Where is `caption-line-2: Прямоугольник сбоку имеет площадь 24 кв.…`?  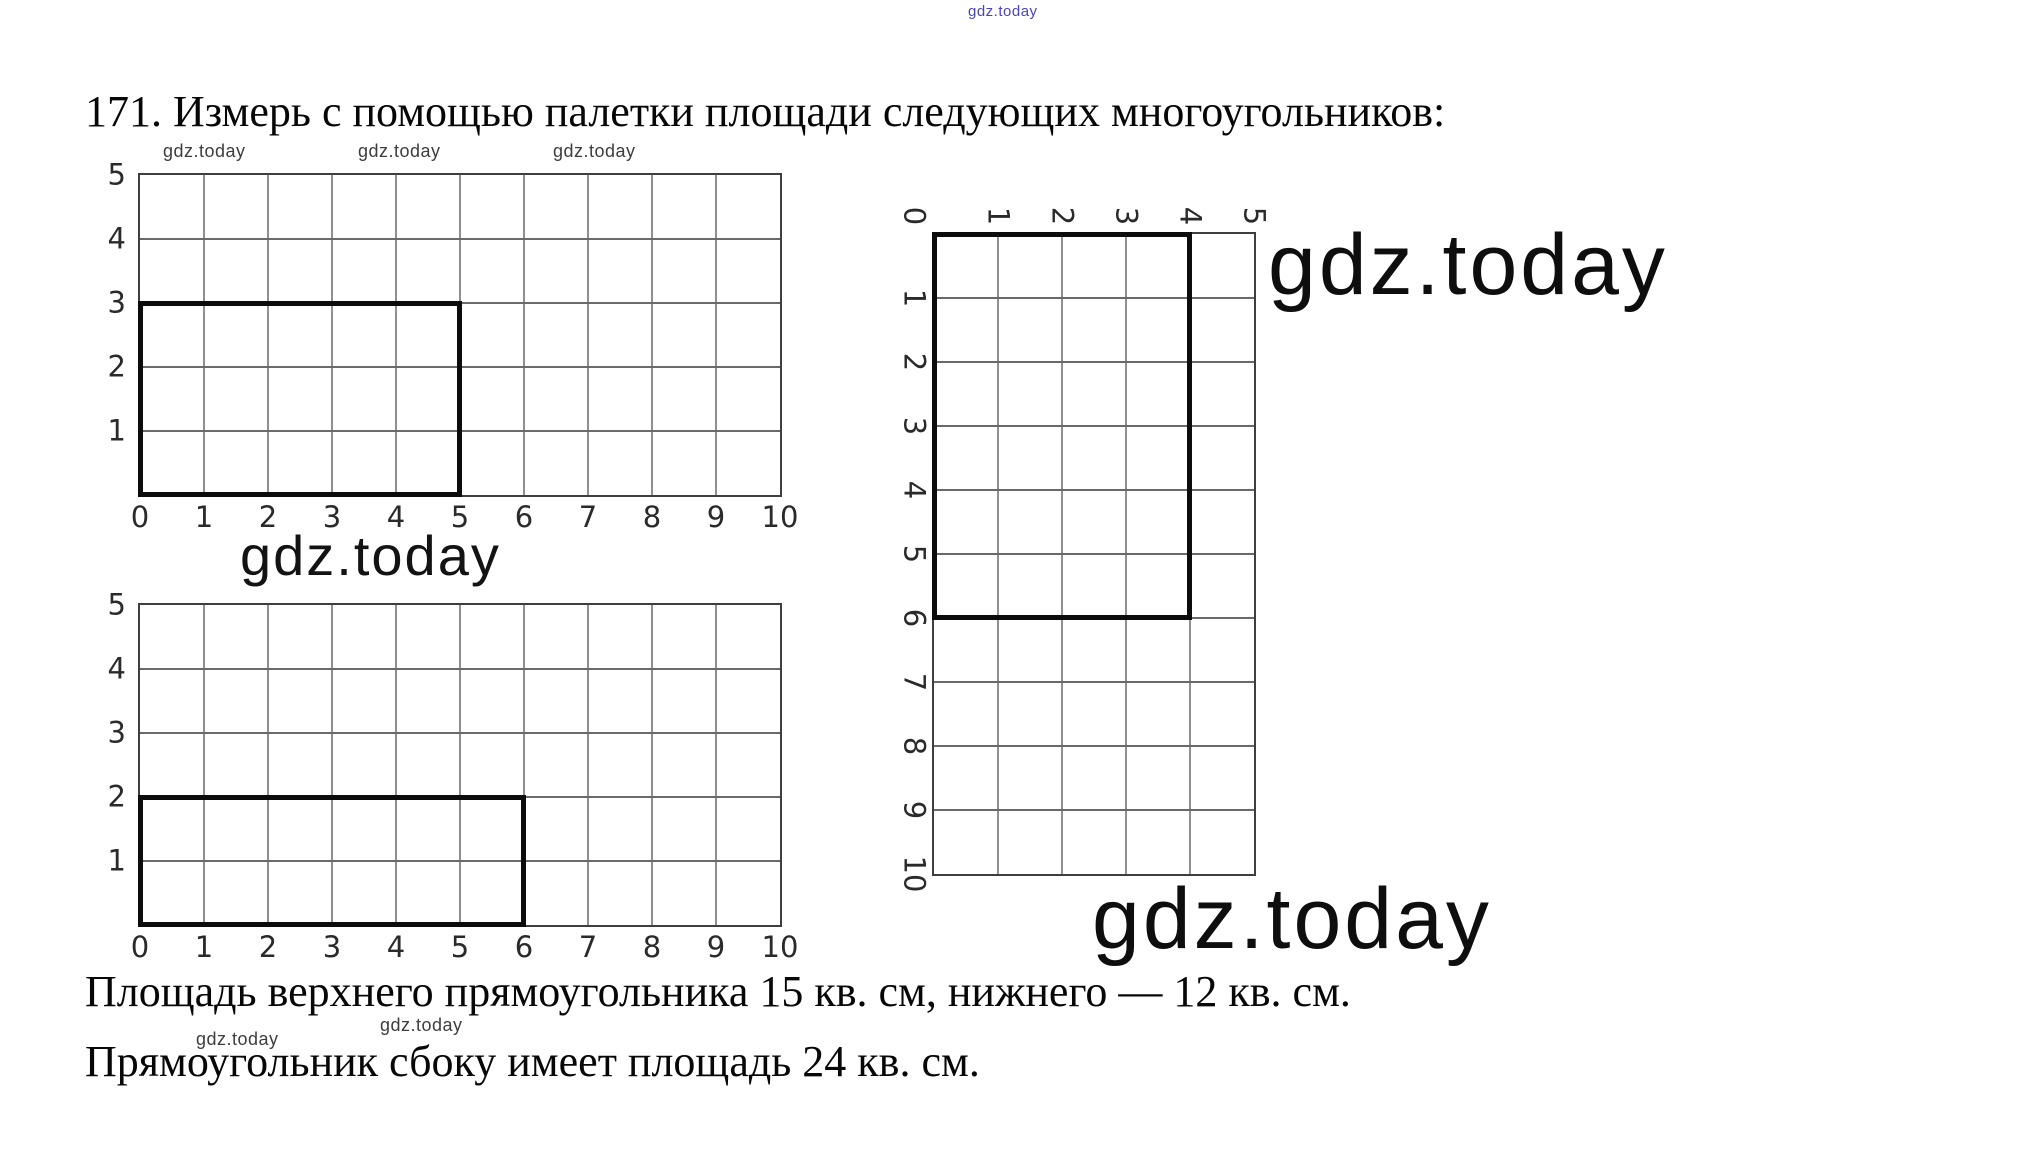
caption-line-2: Прямоугольник сбоку имеет площадь 24 кв.… is located at coordinates (532, 1061).